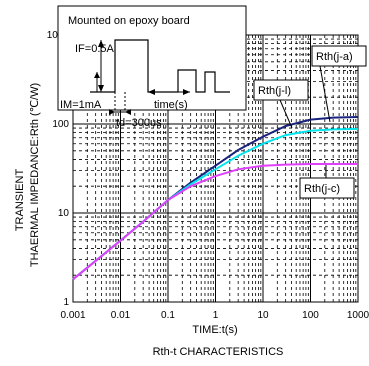  I want to click on inset-if-label: IF=0.5A, so click(94, 49).